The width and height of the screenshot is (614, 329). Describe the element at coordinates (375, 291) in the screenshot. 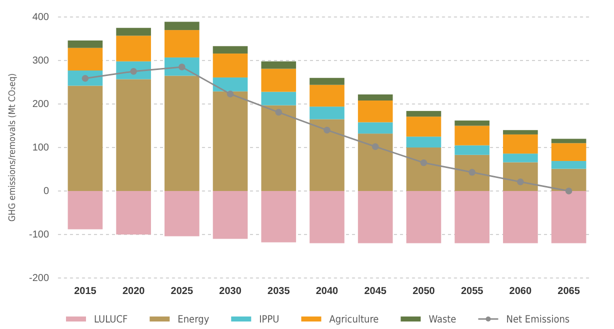

I see `x-tick-label: 2045` at that location.